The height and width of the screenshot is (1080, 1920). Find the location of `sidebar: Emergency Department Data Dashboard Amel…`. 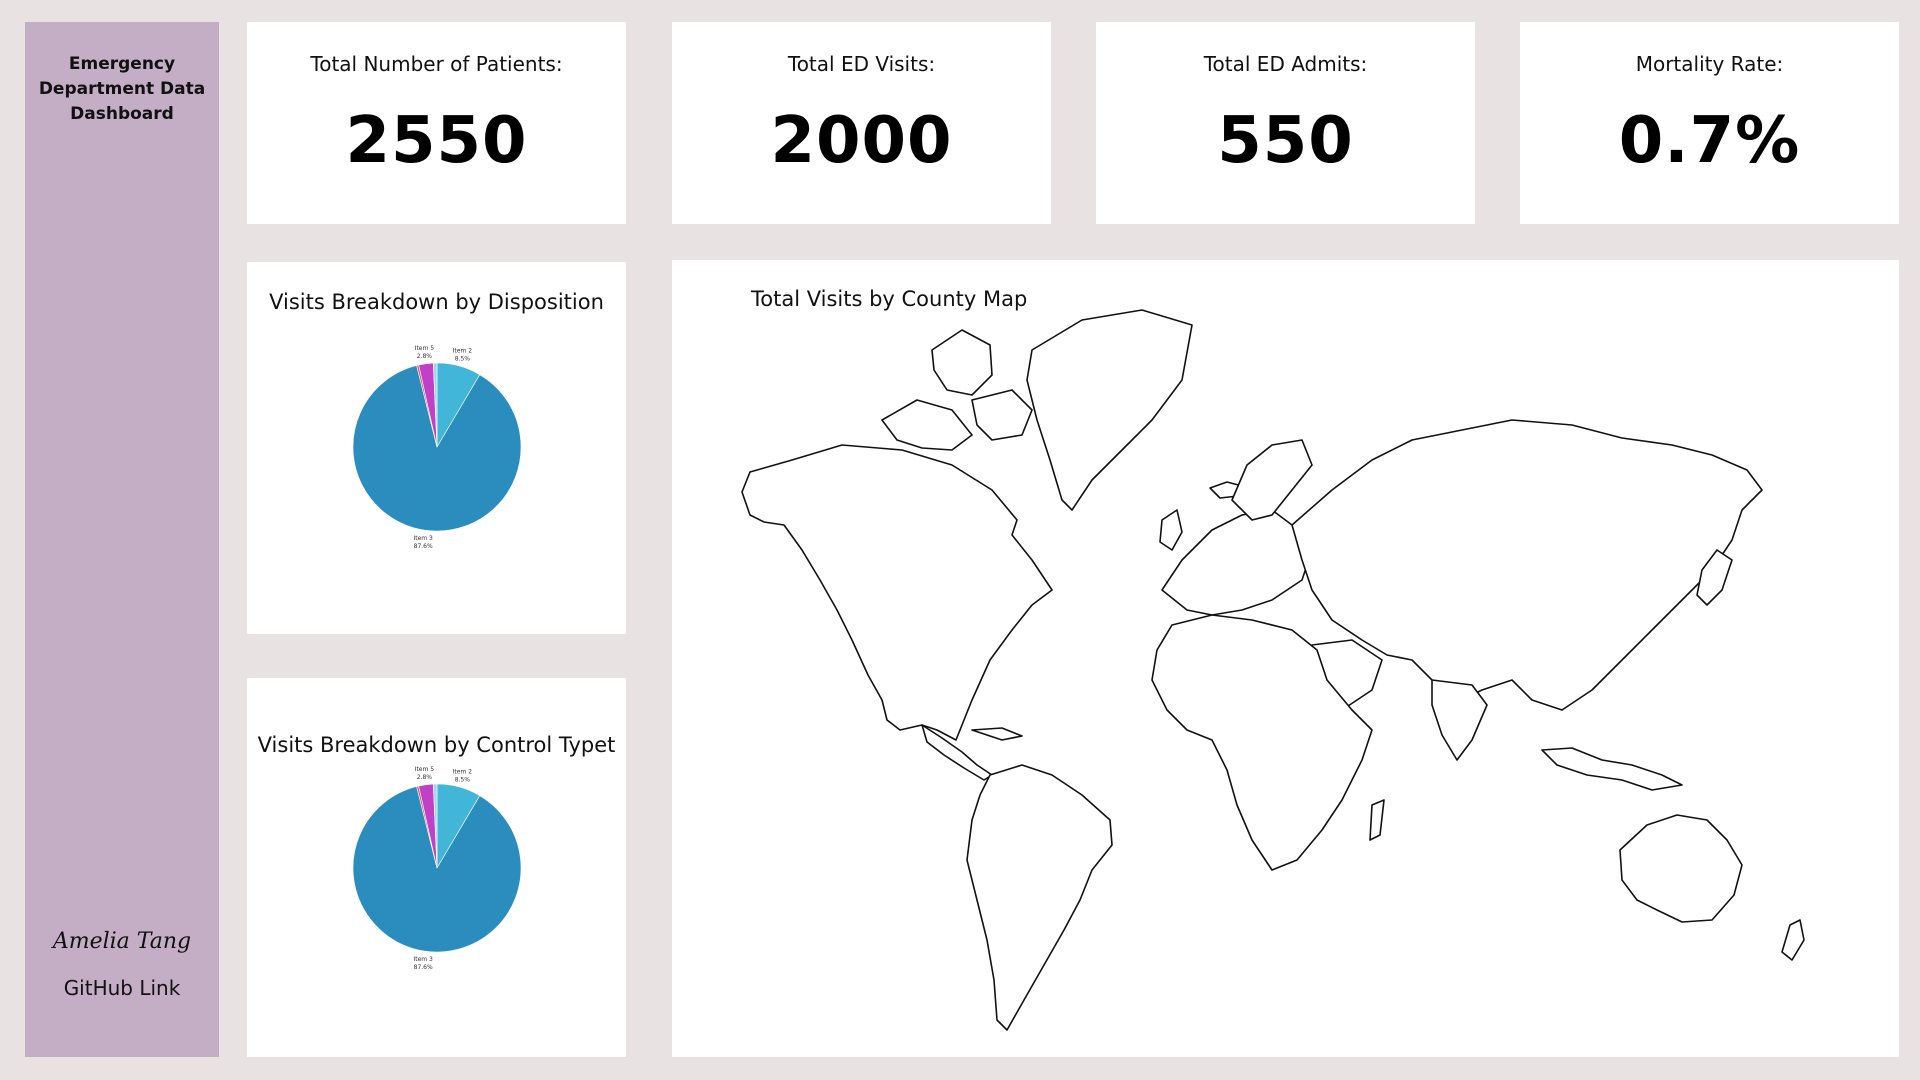

sidebar: Emergency Department Data Dashboard Amel… is located at coordinates (122, 539).